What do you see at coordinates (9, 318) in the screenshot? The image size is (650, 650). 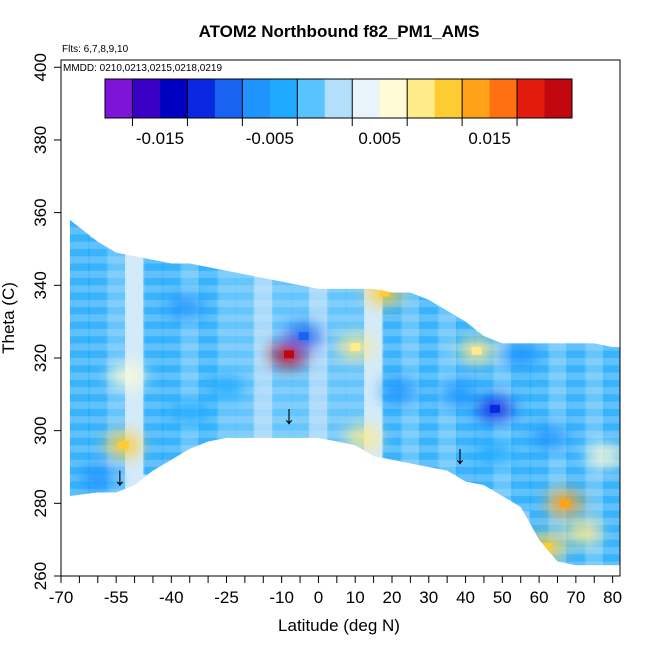 I see `y-axis-label: Theta (C)` at bounding box center [9, 318].